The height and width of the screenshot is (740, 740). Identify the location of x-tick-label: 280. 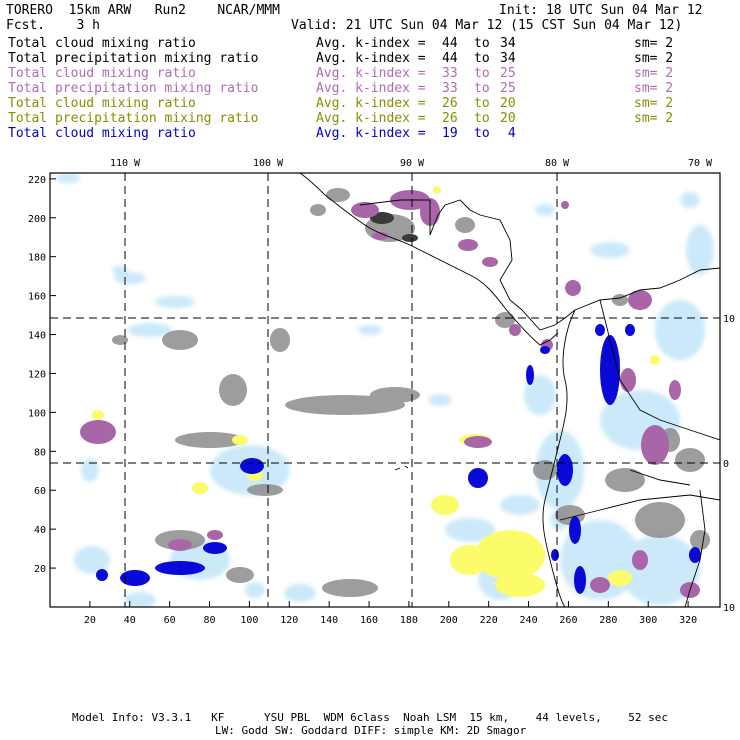
(608, 620).